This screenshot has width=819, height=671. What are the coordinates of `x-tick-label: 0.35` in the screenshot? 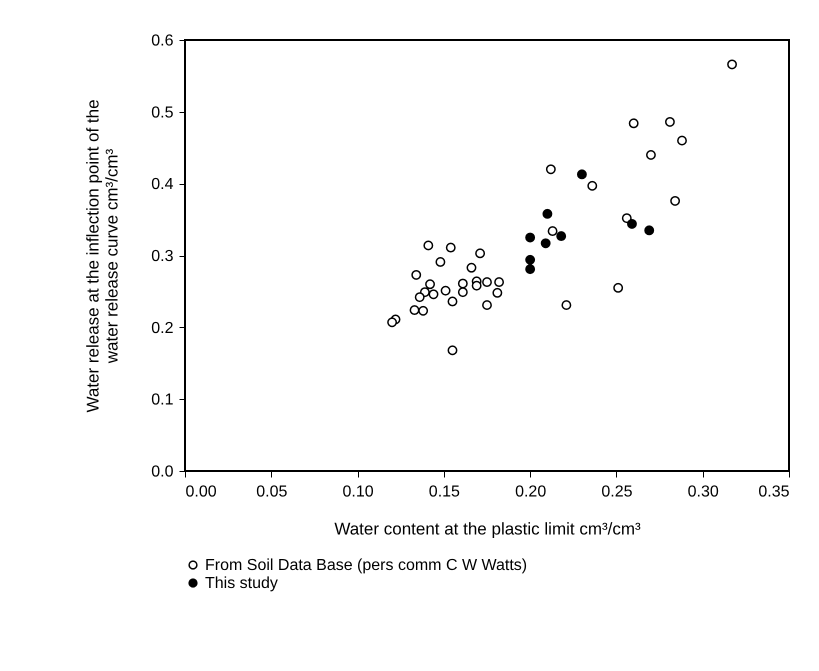 It's located at (774, 492).